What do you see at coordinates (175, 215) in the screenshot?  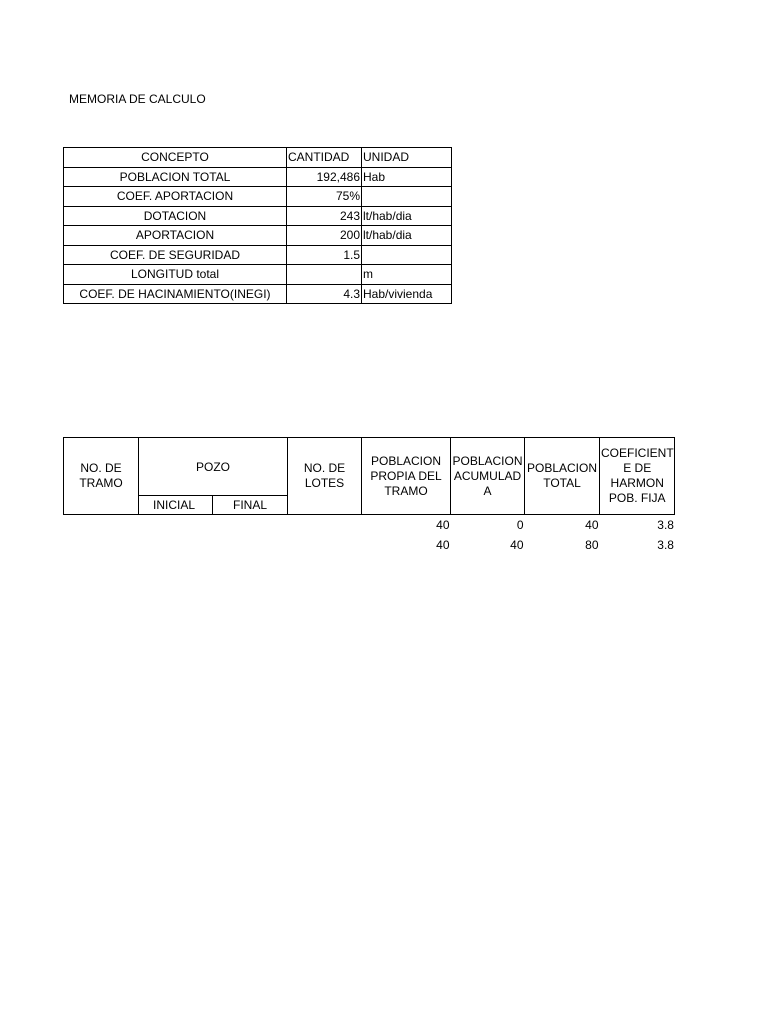 I see `concepto-cell: DOTACION` at bounding box center [175, 215].